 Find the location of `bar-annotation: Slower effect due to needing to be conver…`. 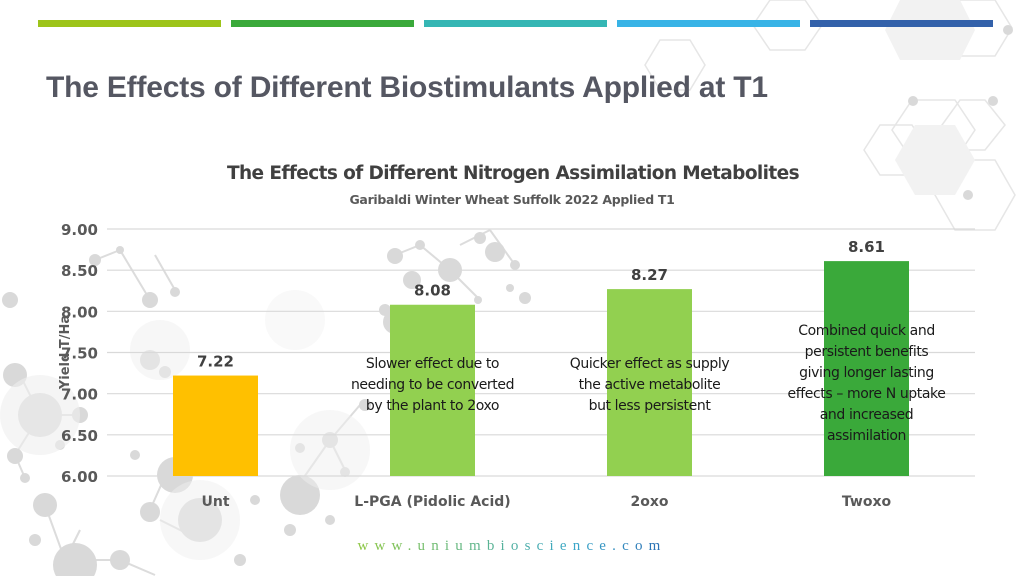

bar-annotation: Slower effect due to needing to be conver… is located at coordinates (433, 385).